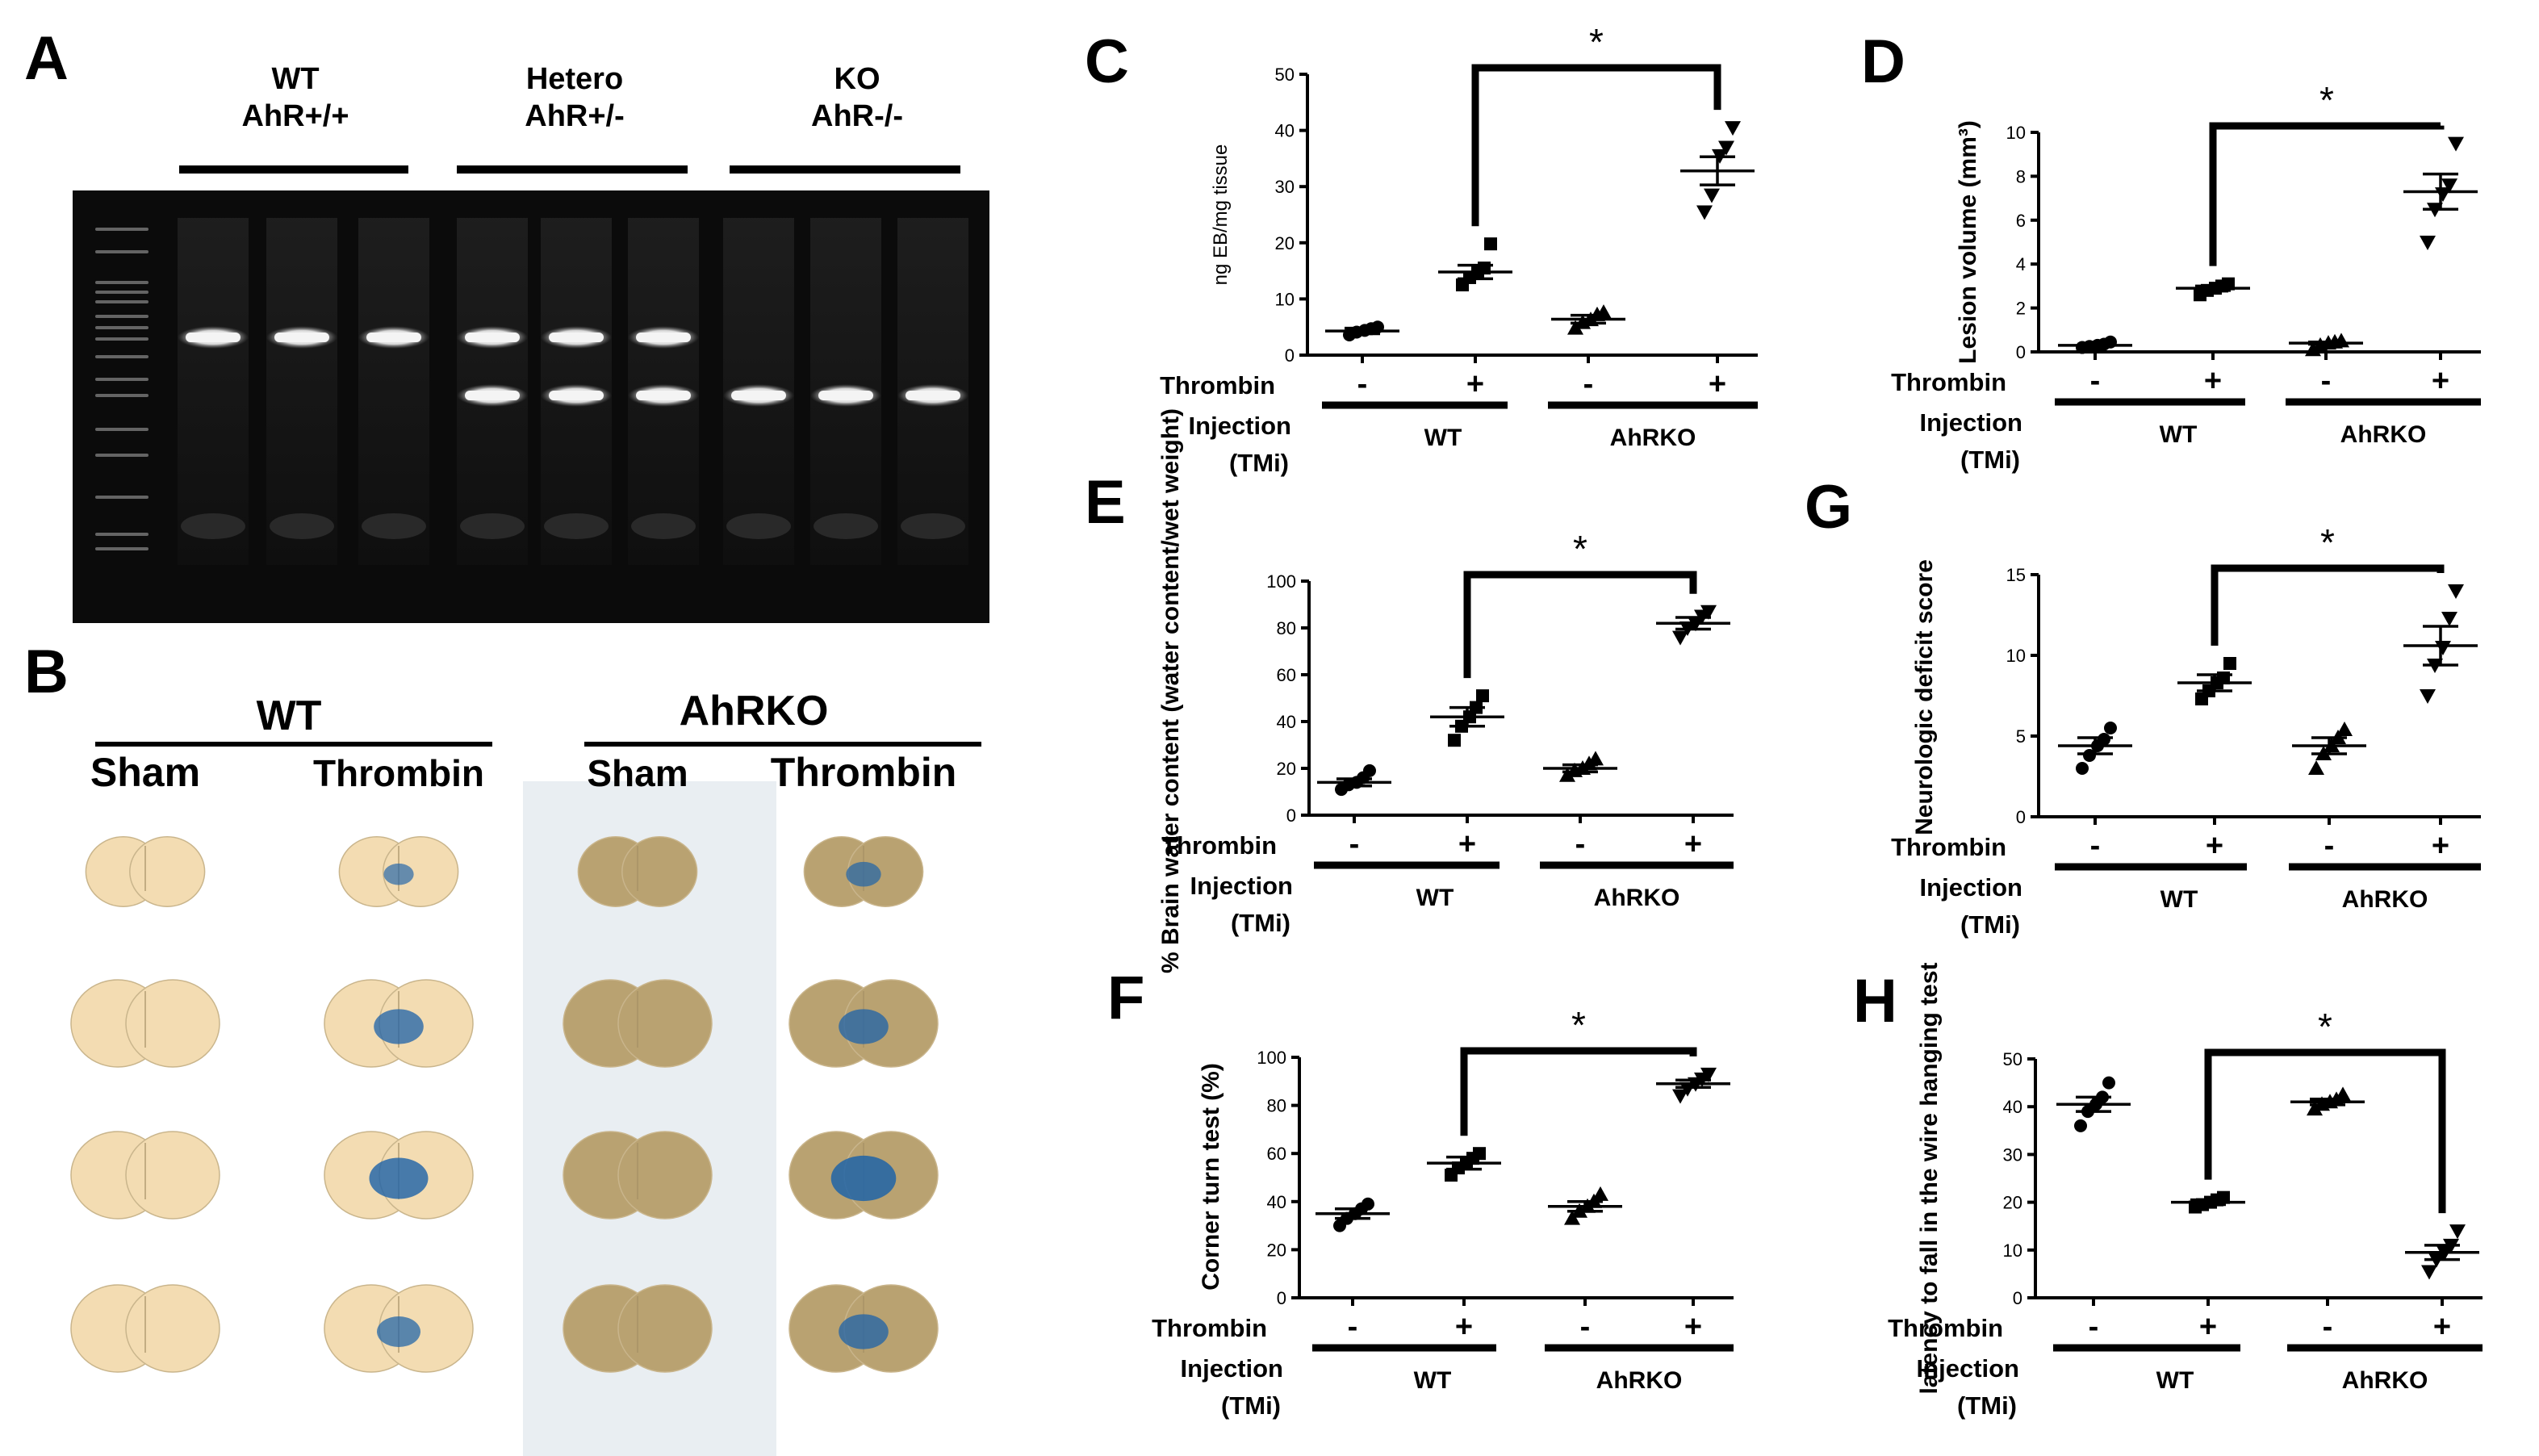 This screenshot has height=1456, width=2539. What do you see at coordinates (2021, 309) in the screenshot?
I see `y-tick-label: 2` at bounding box center [2021, 309].